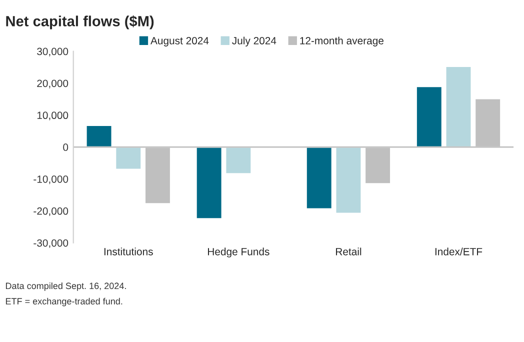 This screenshot has height=342, width=524. Describe the element at coordinates (80, 22) in the screenshot. I see `chart-title: Net capital flows ($M)` at that location.